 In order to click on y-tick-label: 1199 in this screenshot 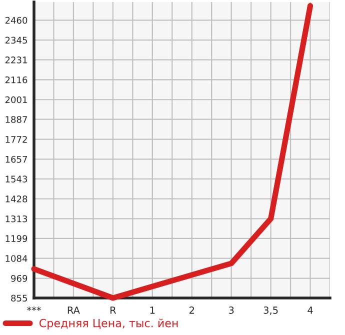, I will do `click(17, 238)`.